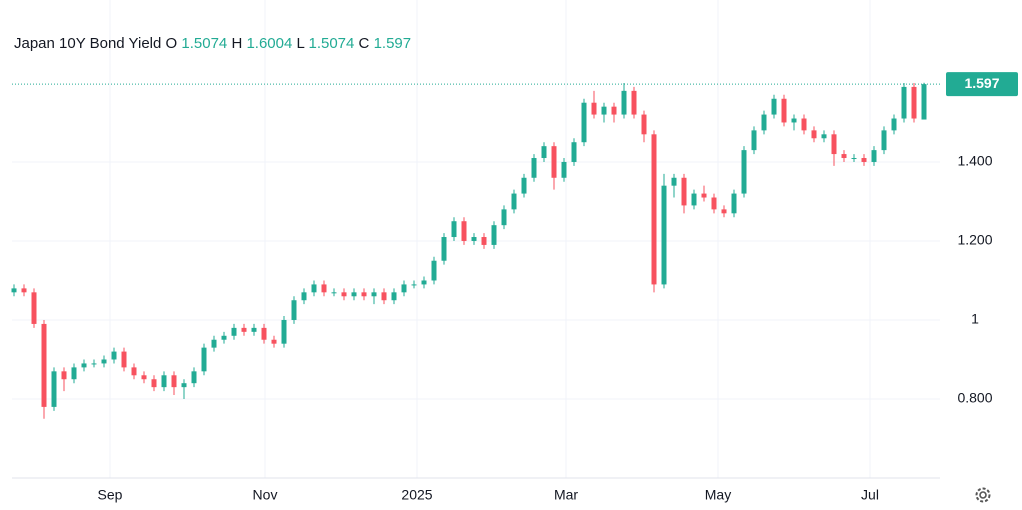  Describe the element at coordinates (87, 43) in the screenshot. I see `header-item: Japan 10Y Bond Yield` at that location.